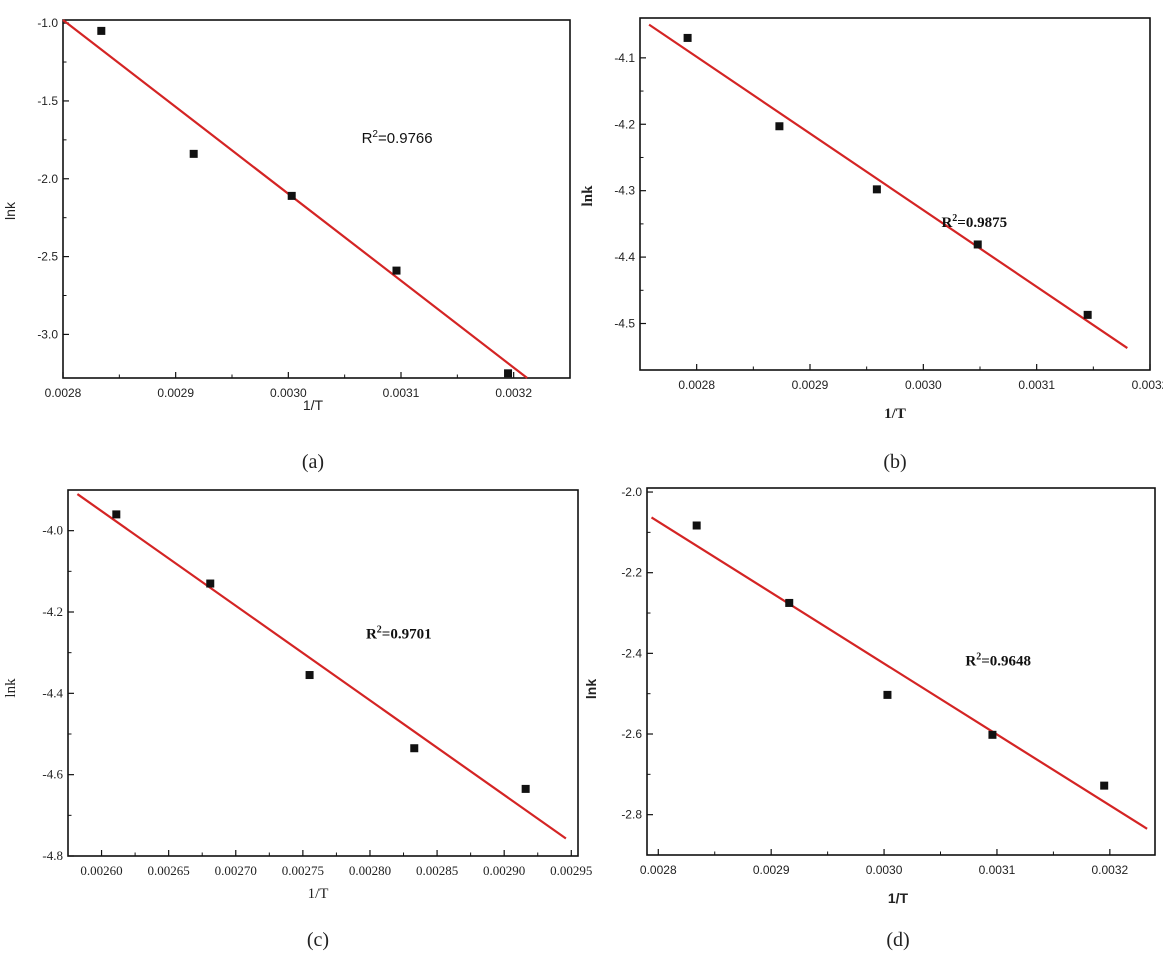 This screenshot has width=1163, height=958. Describe the element at coordinates (52, 692) in the screenshot. I see `y-tick-label: -4.4` at that location.